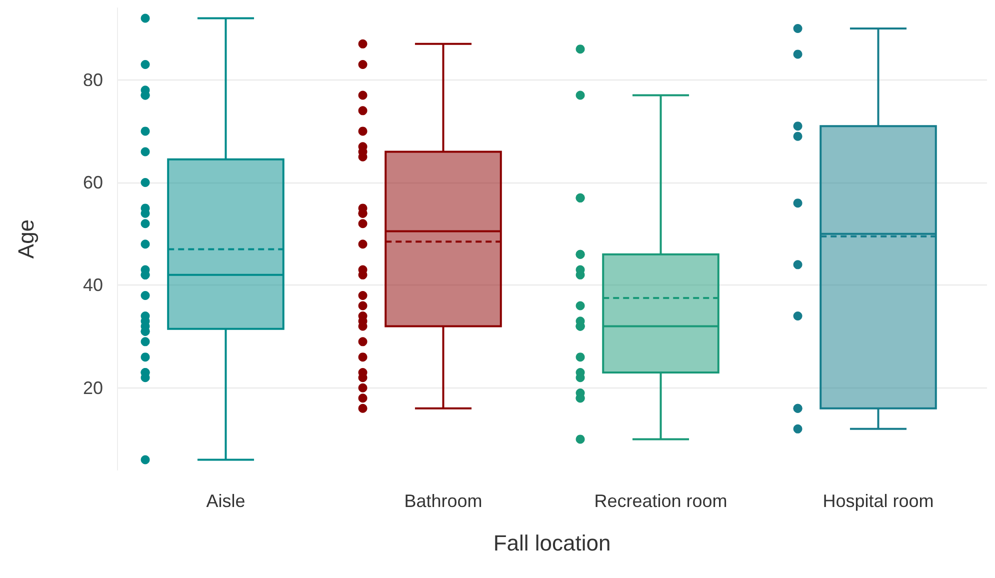 This screenshot has width=995, height=578. What do you see at coordinates (92, 80) in the screenshot?
I see `y-tick-label: 80` at bounding box center [92, 80].